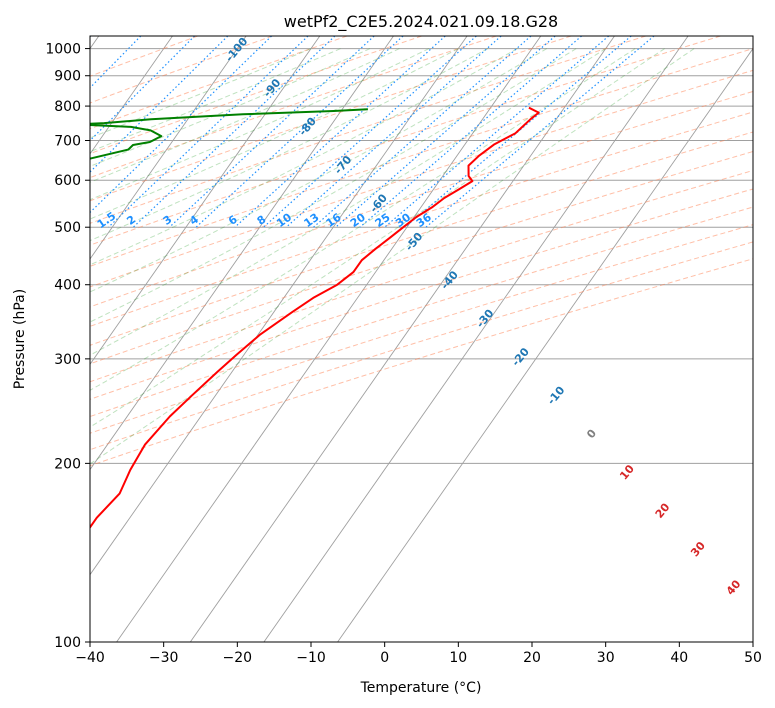 The height and width of the screenshot is (708, 775). I want to click on y-tick-label: 300, so click(67, 360).